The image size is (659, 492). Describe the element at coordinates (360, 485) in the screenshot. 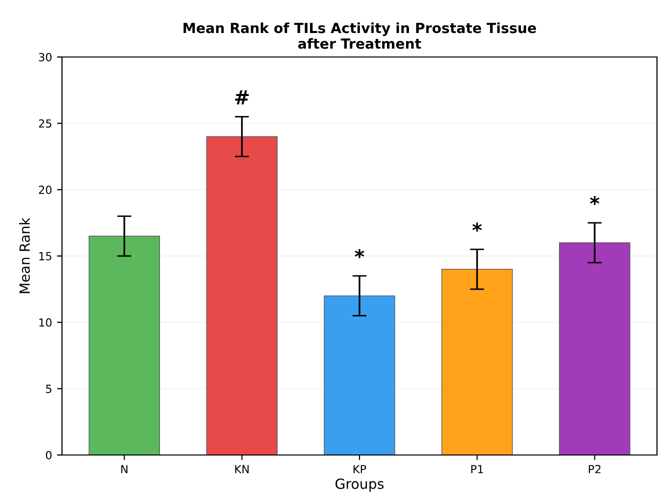

I see `x-axis-title: Groups` at that location.